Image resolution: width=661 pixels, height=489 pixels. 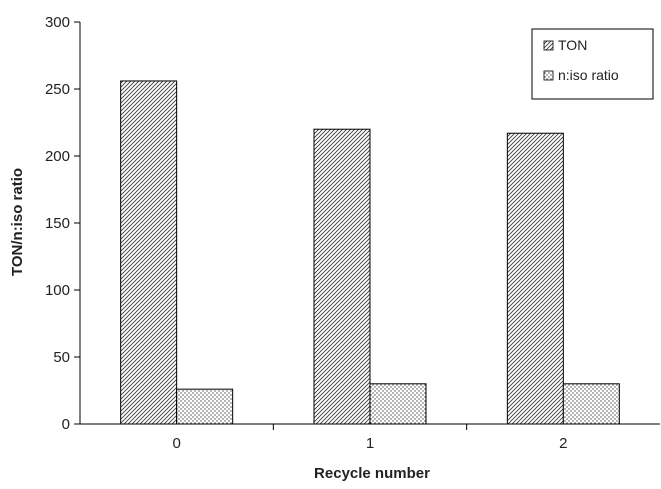 What do you see at coordinates (563, 443) in the screenshot?
I see `x-tick-label: 2` at bounding box center [563, 443].